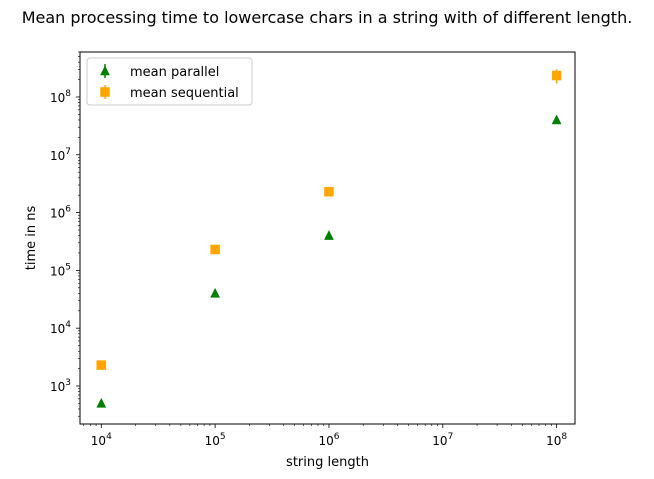  Describe the element at coordinates (60, 270) in the screenshot. I see `y-tick-label: 10⁵` at that location.